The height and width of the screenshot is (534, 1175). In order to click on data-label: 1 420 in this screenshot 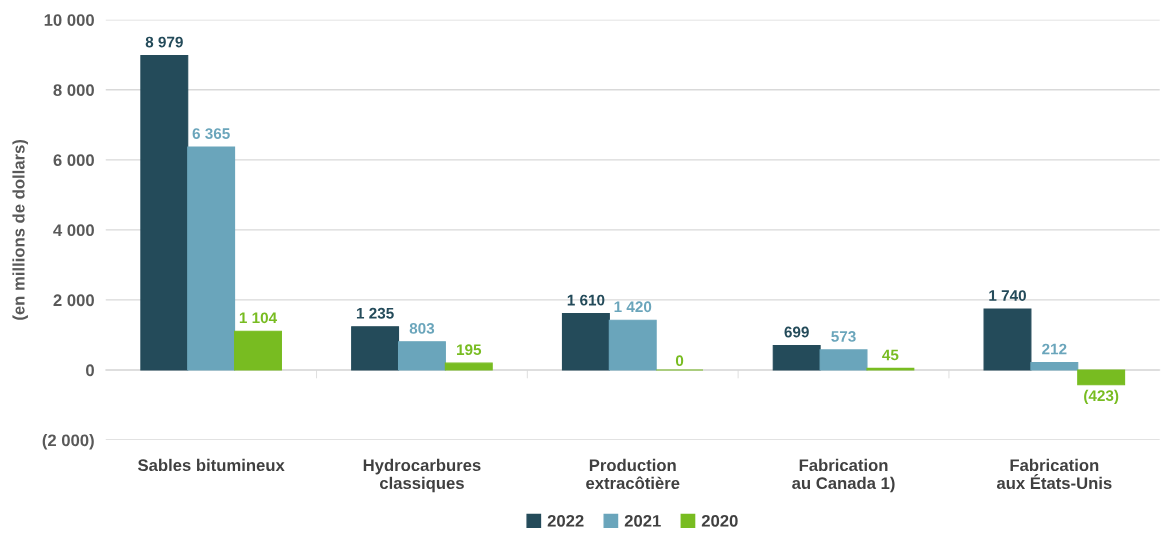, I will do `click(633, 307)`.